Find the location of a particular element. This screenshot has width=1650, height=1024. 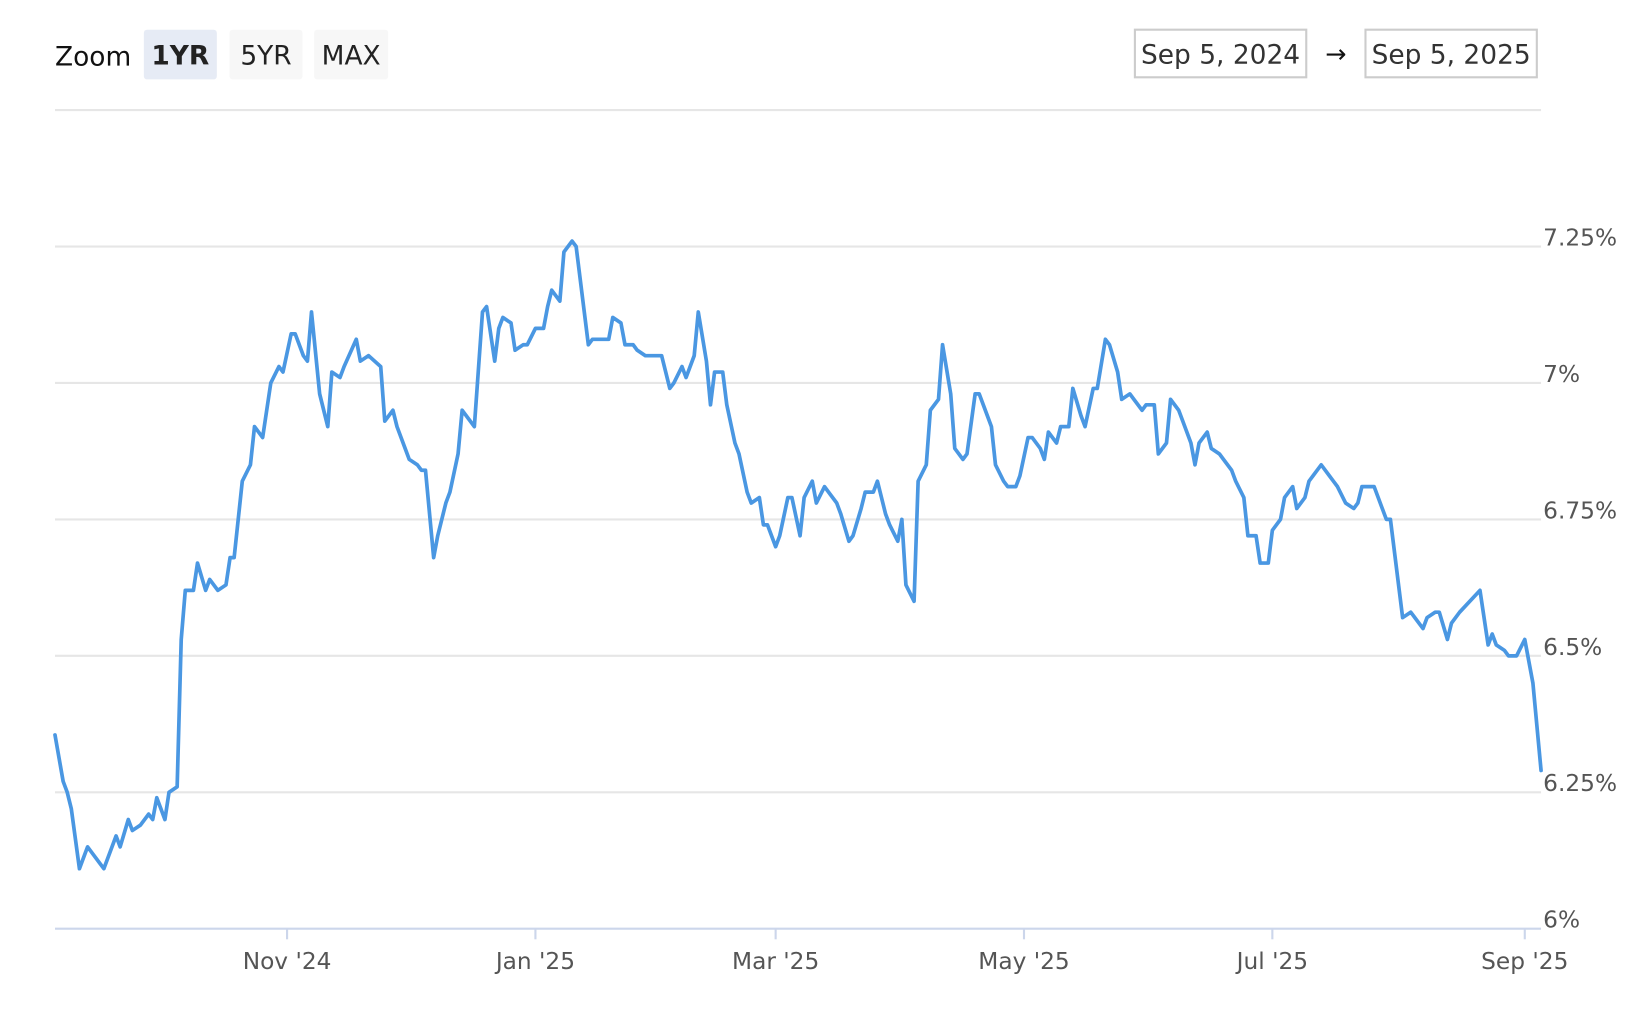

x-tick-label: Nov '24 is located at coordinates (287, 961).